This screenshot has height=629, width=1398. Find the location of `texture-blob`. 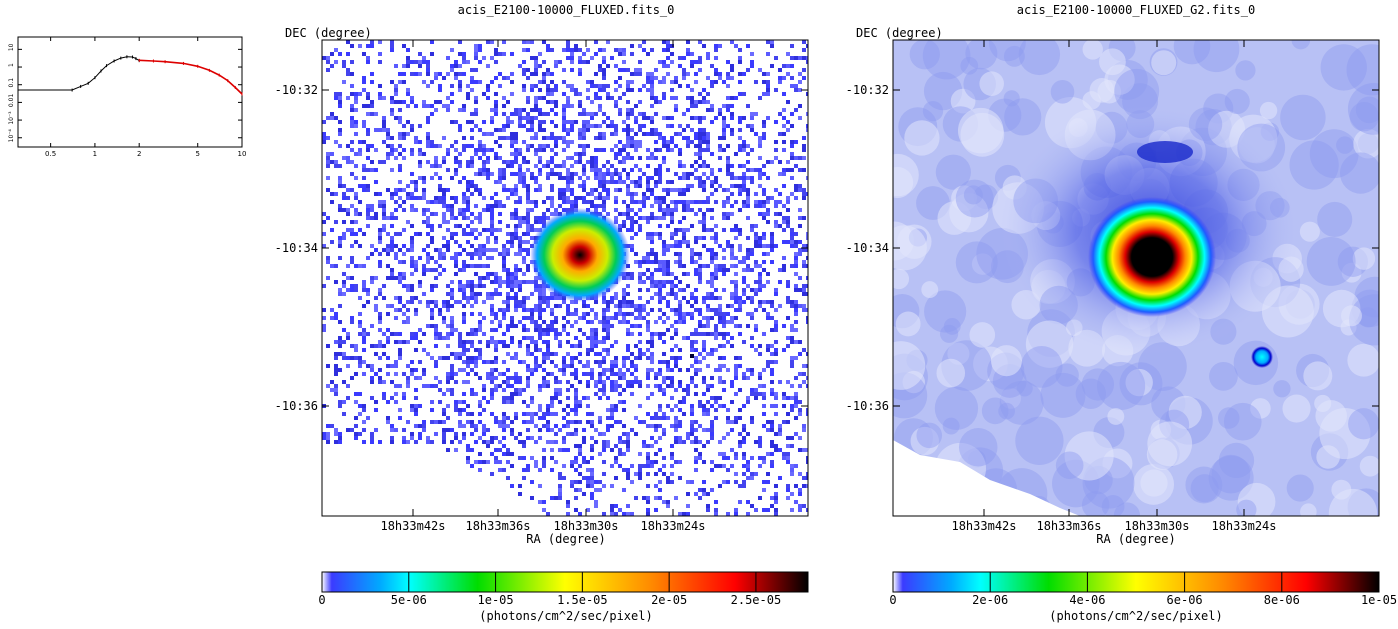

texture-blob is located at coordinates (1192, 52).